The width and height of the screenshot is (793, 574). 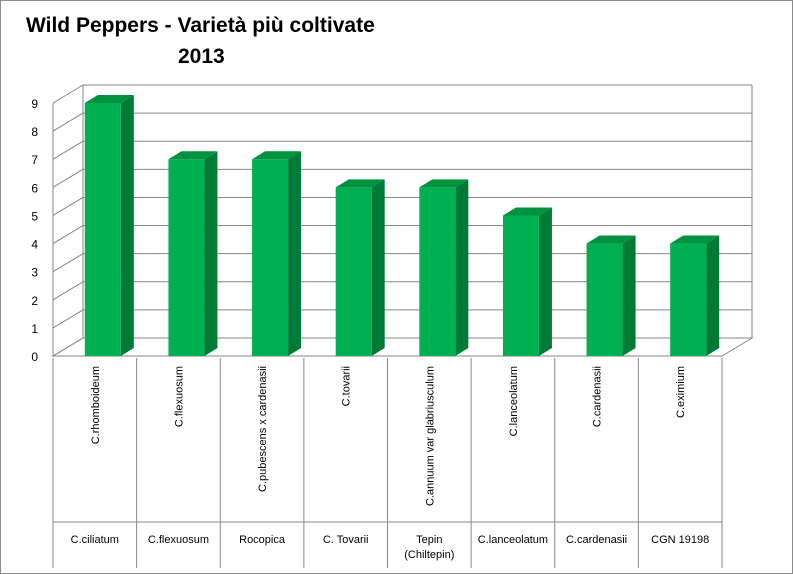 What do you see at coordinates (34, 188) in the screenshot?
I see `y-tick-label: 6` at bounding box center [34, 188].